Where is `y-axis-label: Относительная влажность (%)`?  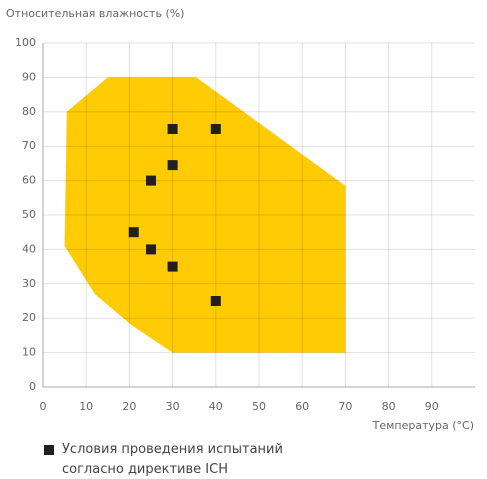 y-axis-label: Относительная влажность (%) is located at coordinates (95, 13).